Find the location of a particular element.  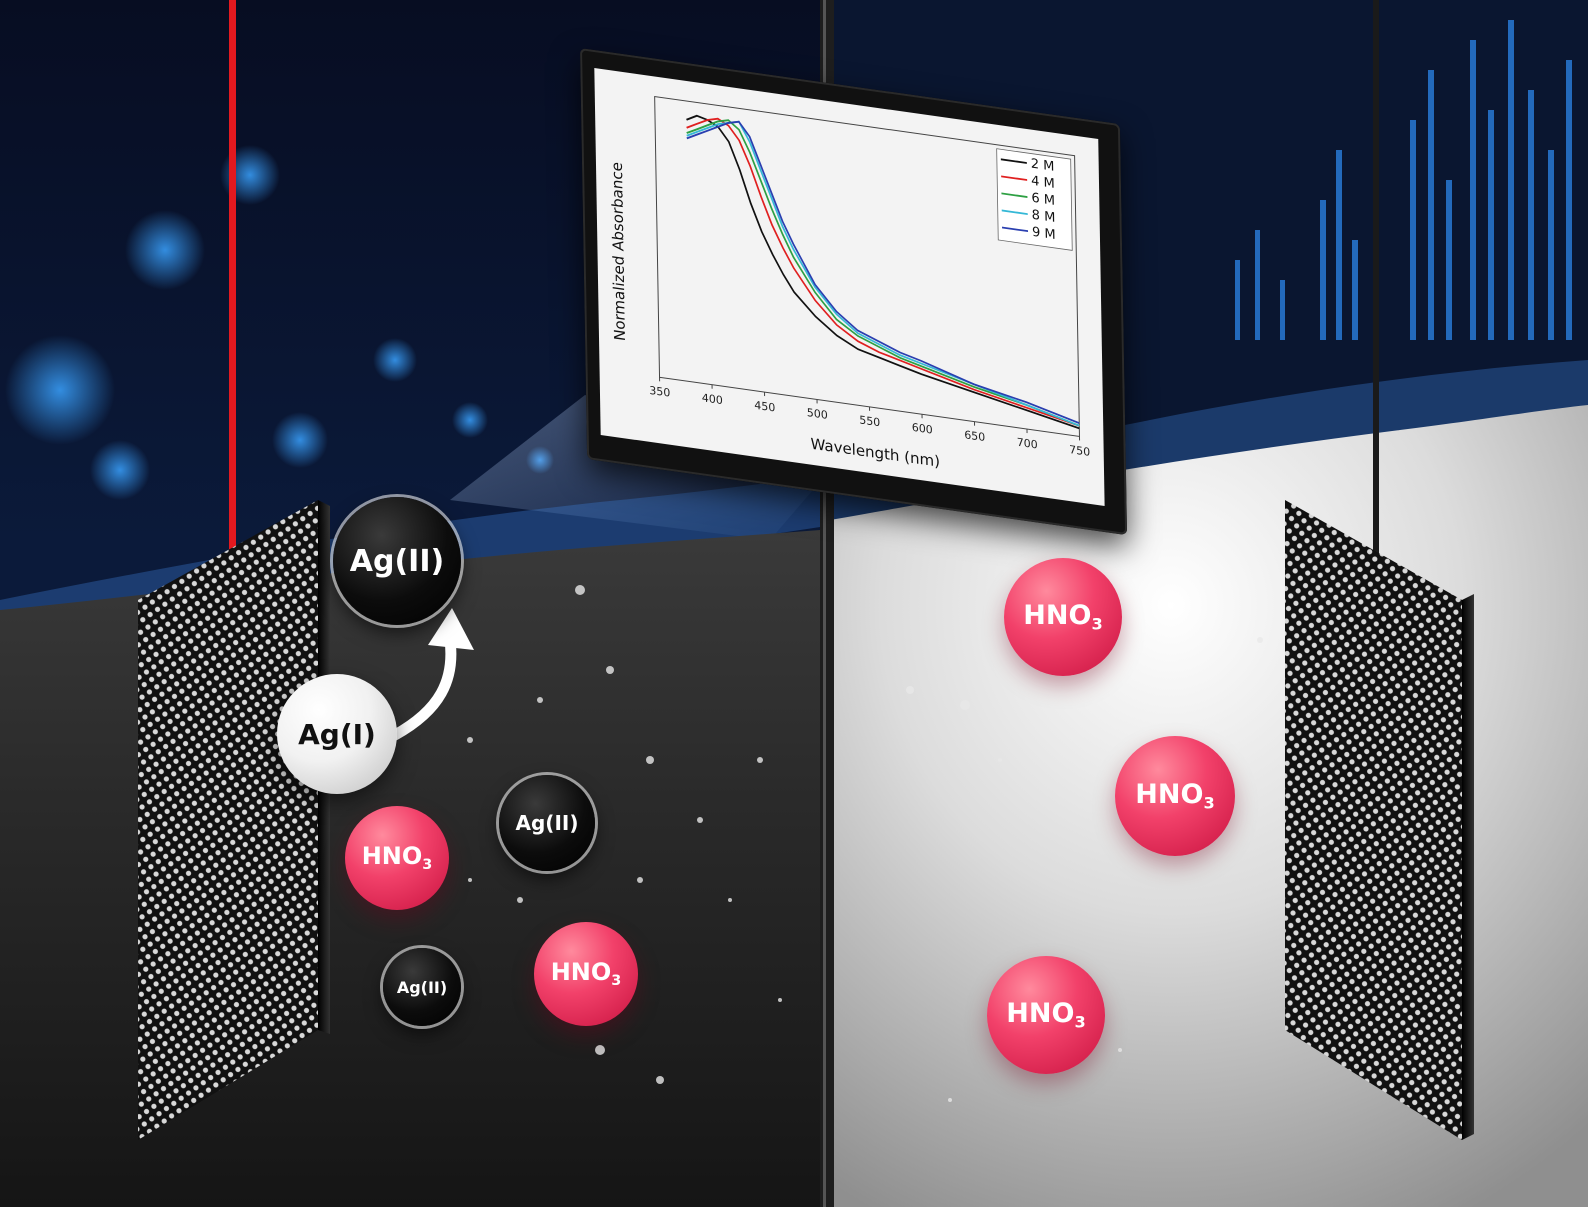

black-lead-wire is located at coordinates (1376, 280).